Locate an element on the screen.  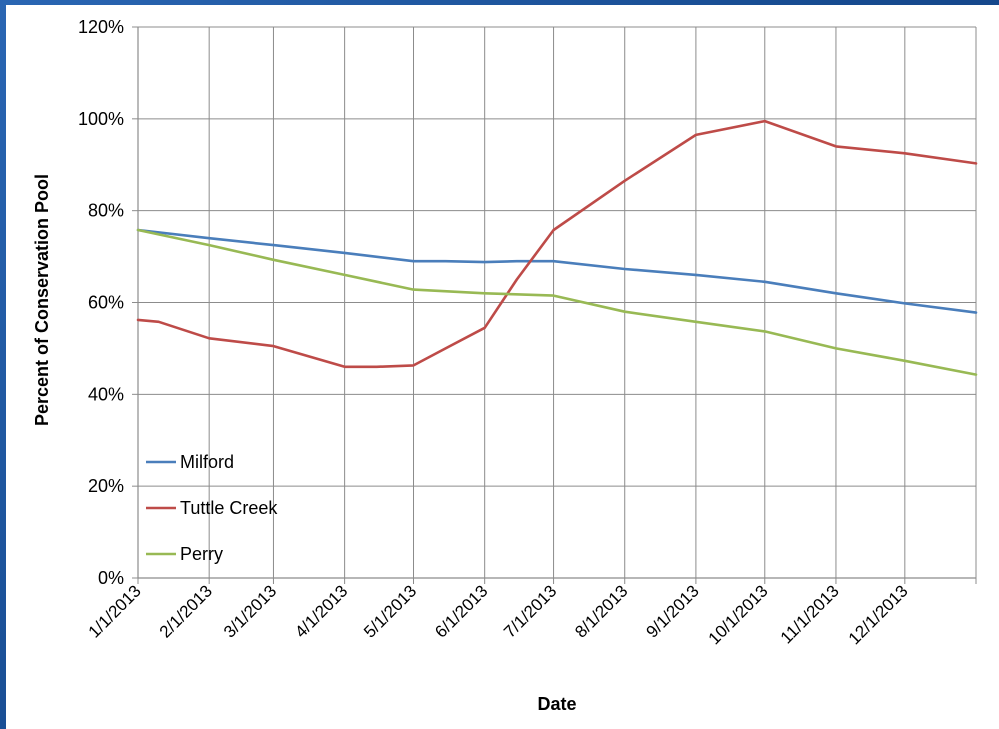
legend-label: Tuttle Creek is located at coordinates (229, 508).